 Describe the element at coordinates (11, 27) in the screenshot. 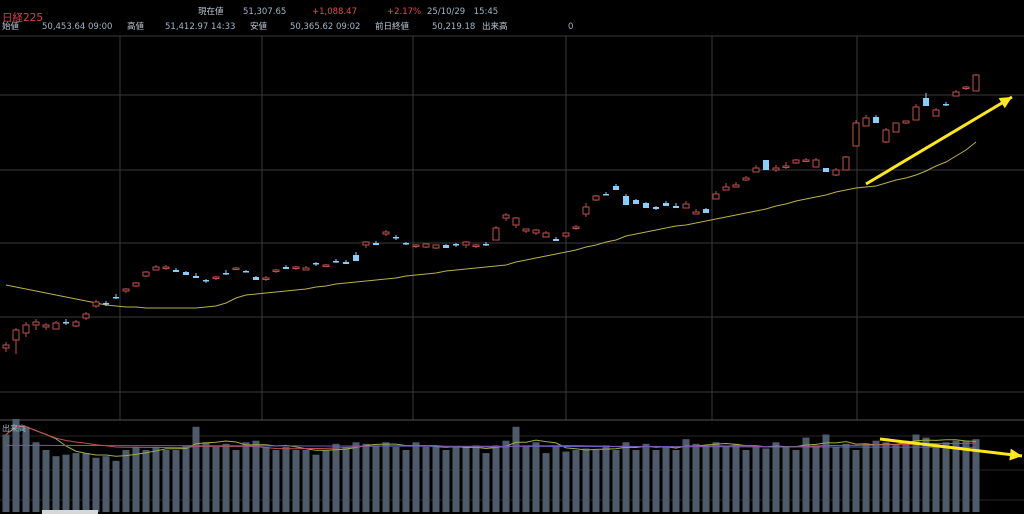

I see `open-label: 始値` at that location.